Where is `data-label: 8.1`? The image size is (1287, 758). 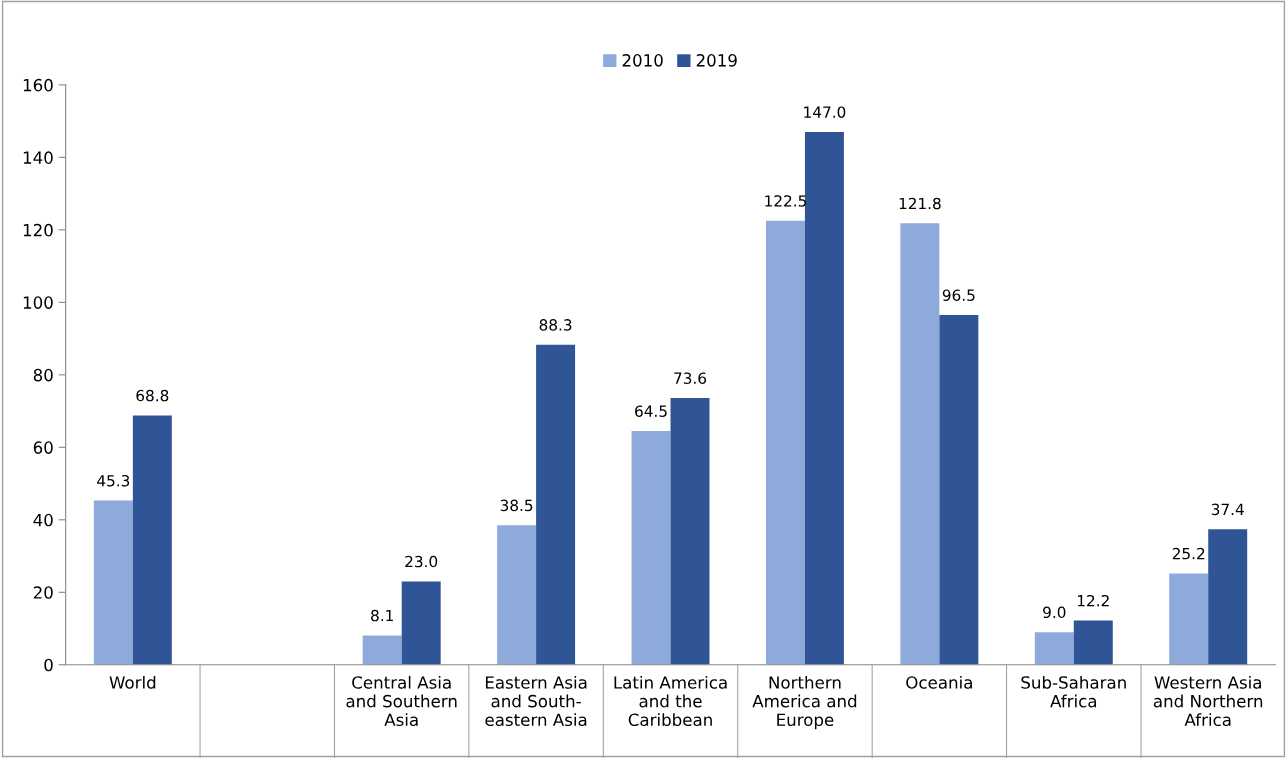 data-label: 8.1 is located at coordinates (382, 615).